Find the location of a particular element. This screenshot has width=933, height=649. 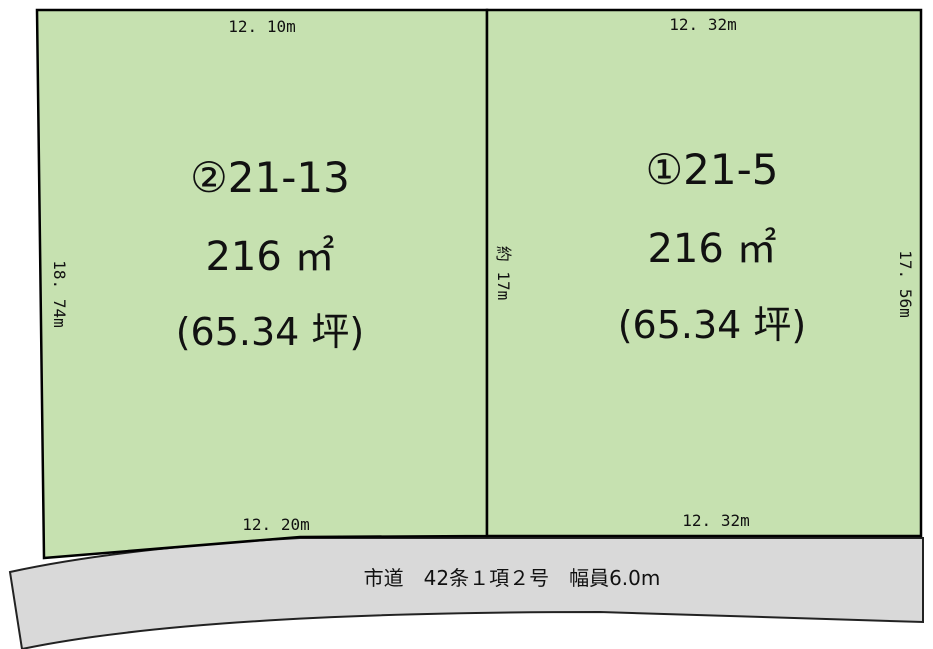

lot-1-number: ①21-5 is located at coordinates (712, 169).